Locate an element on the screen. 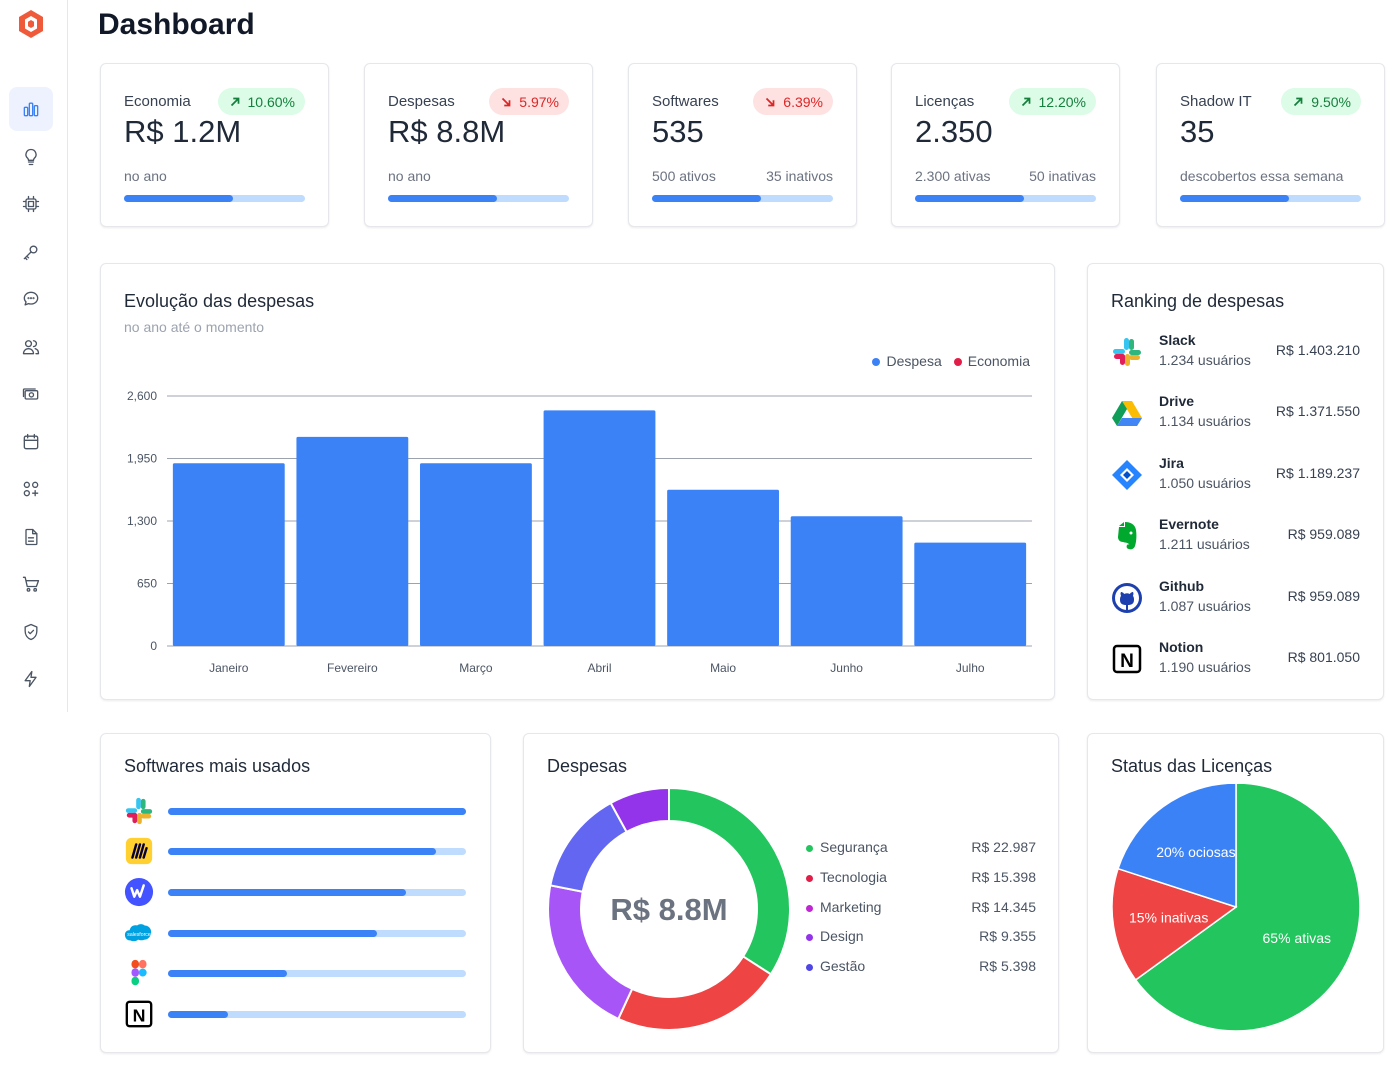 This screenshot has width=1400, height=1066. donut-legend-item: Design R$ 9.355 is located at coordinates (921, 938).